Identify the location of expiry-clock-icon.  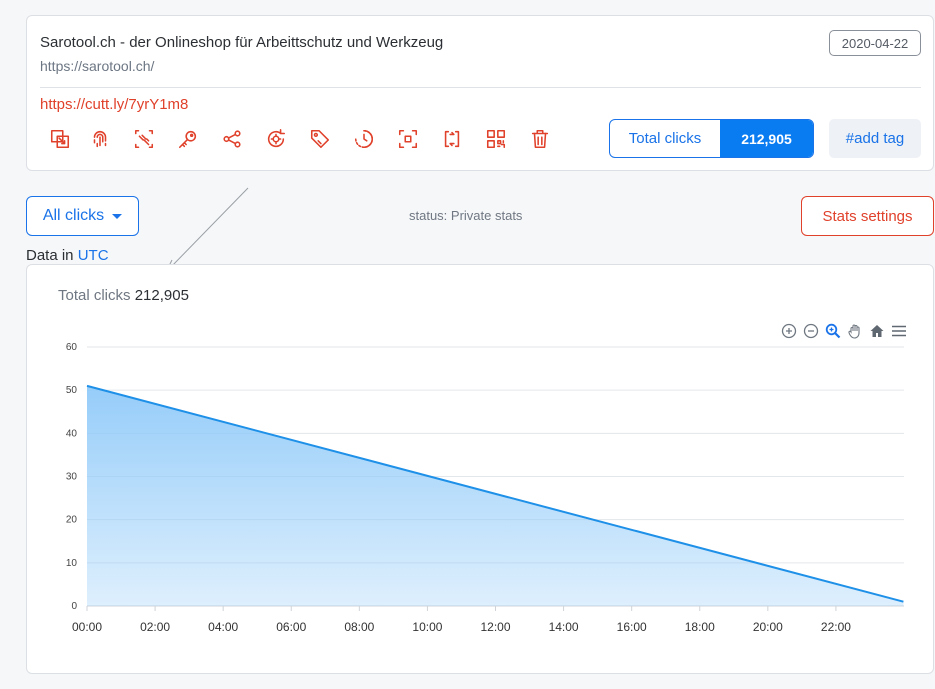
(364, 139).